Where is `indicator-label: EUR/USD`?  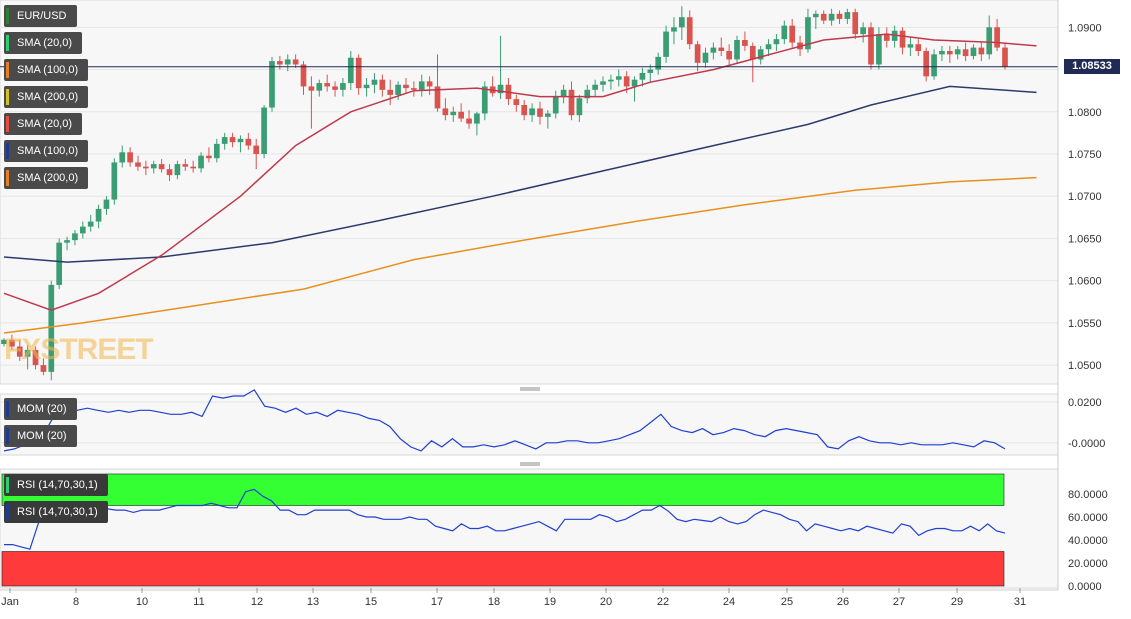
indicator-label: EUR/USD is located at coordinates (40, 16).